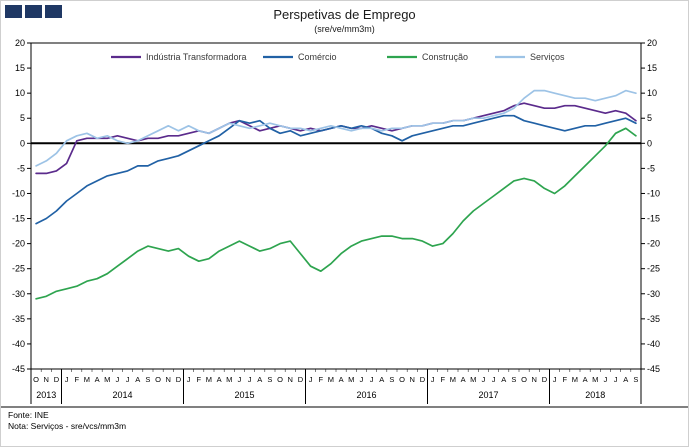 The image size is (689, 447). Describe the element at coordinates (46, 395) in the screenshot. I see `x-year-label: 2013` at that location.